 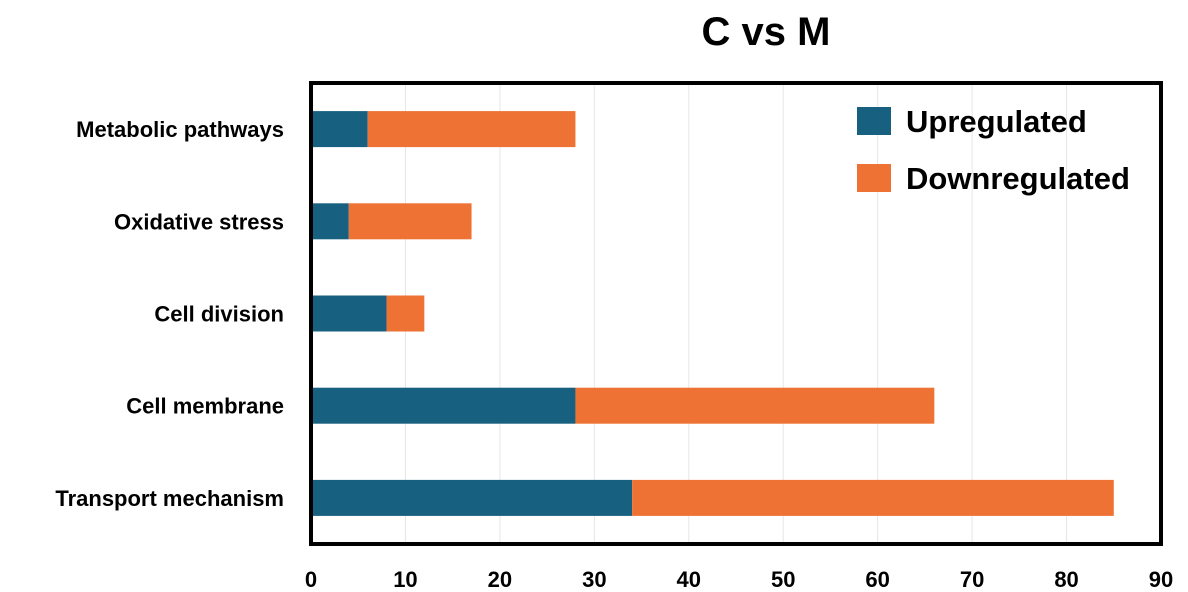 What do you see at coordinates (689, 579) in the screenshot?
I see `x-tick-label: 40` at bounding box center [689, 579].